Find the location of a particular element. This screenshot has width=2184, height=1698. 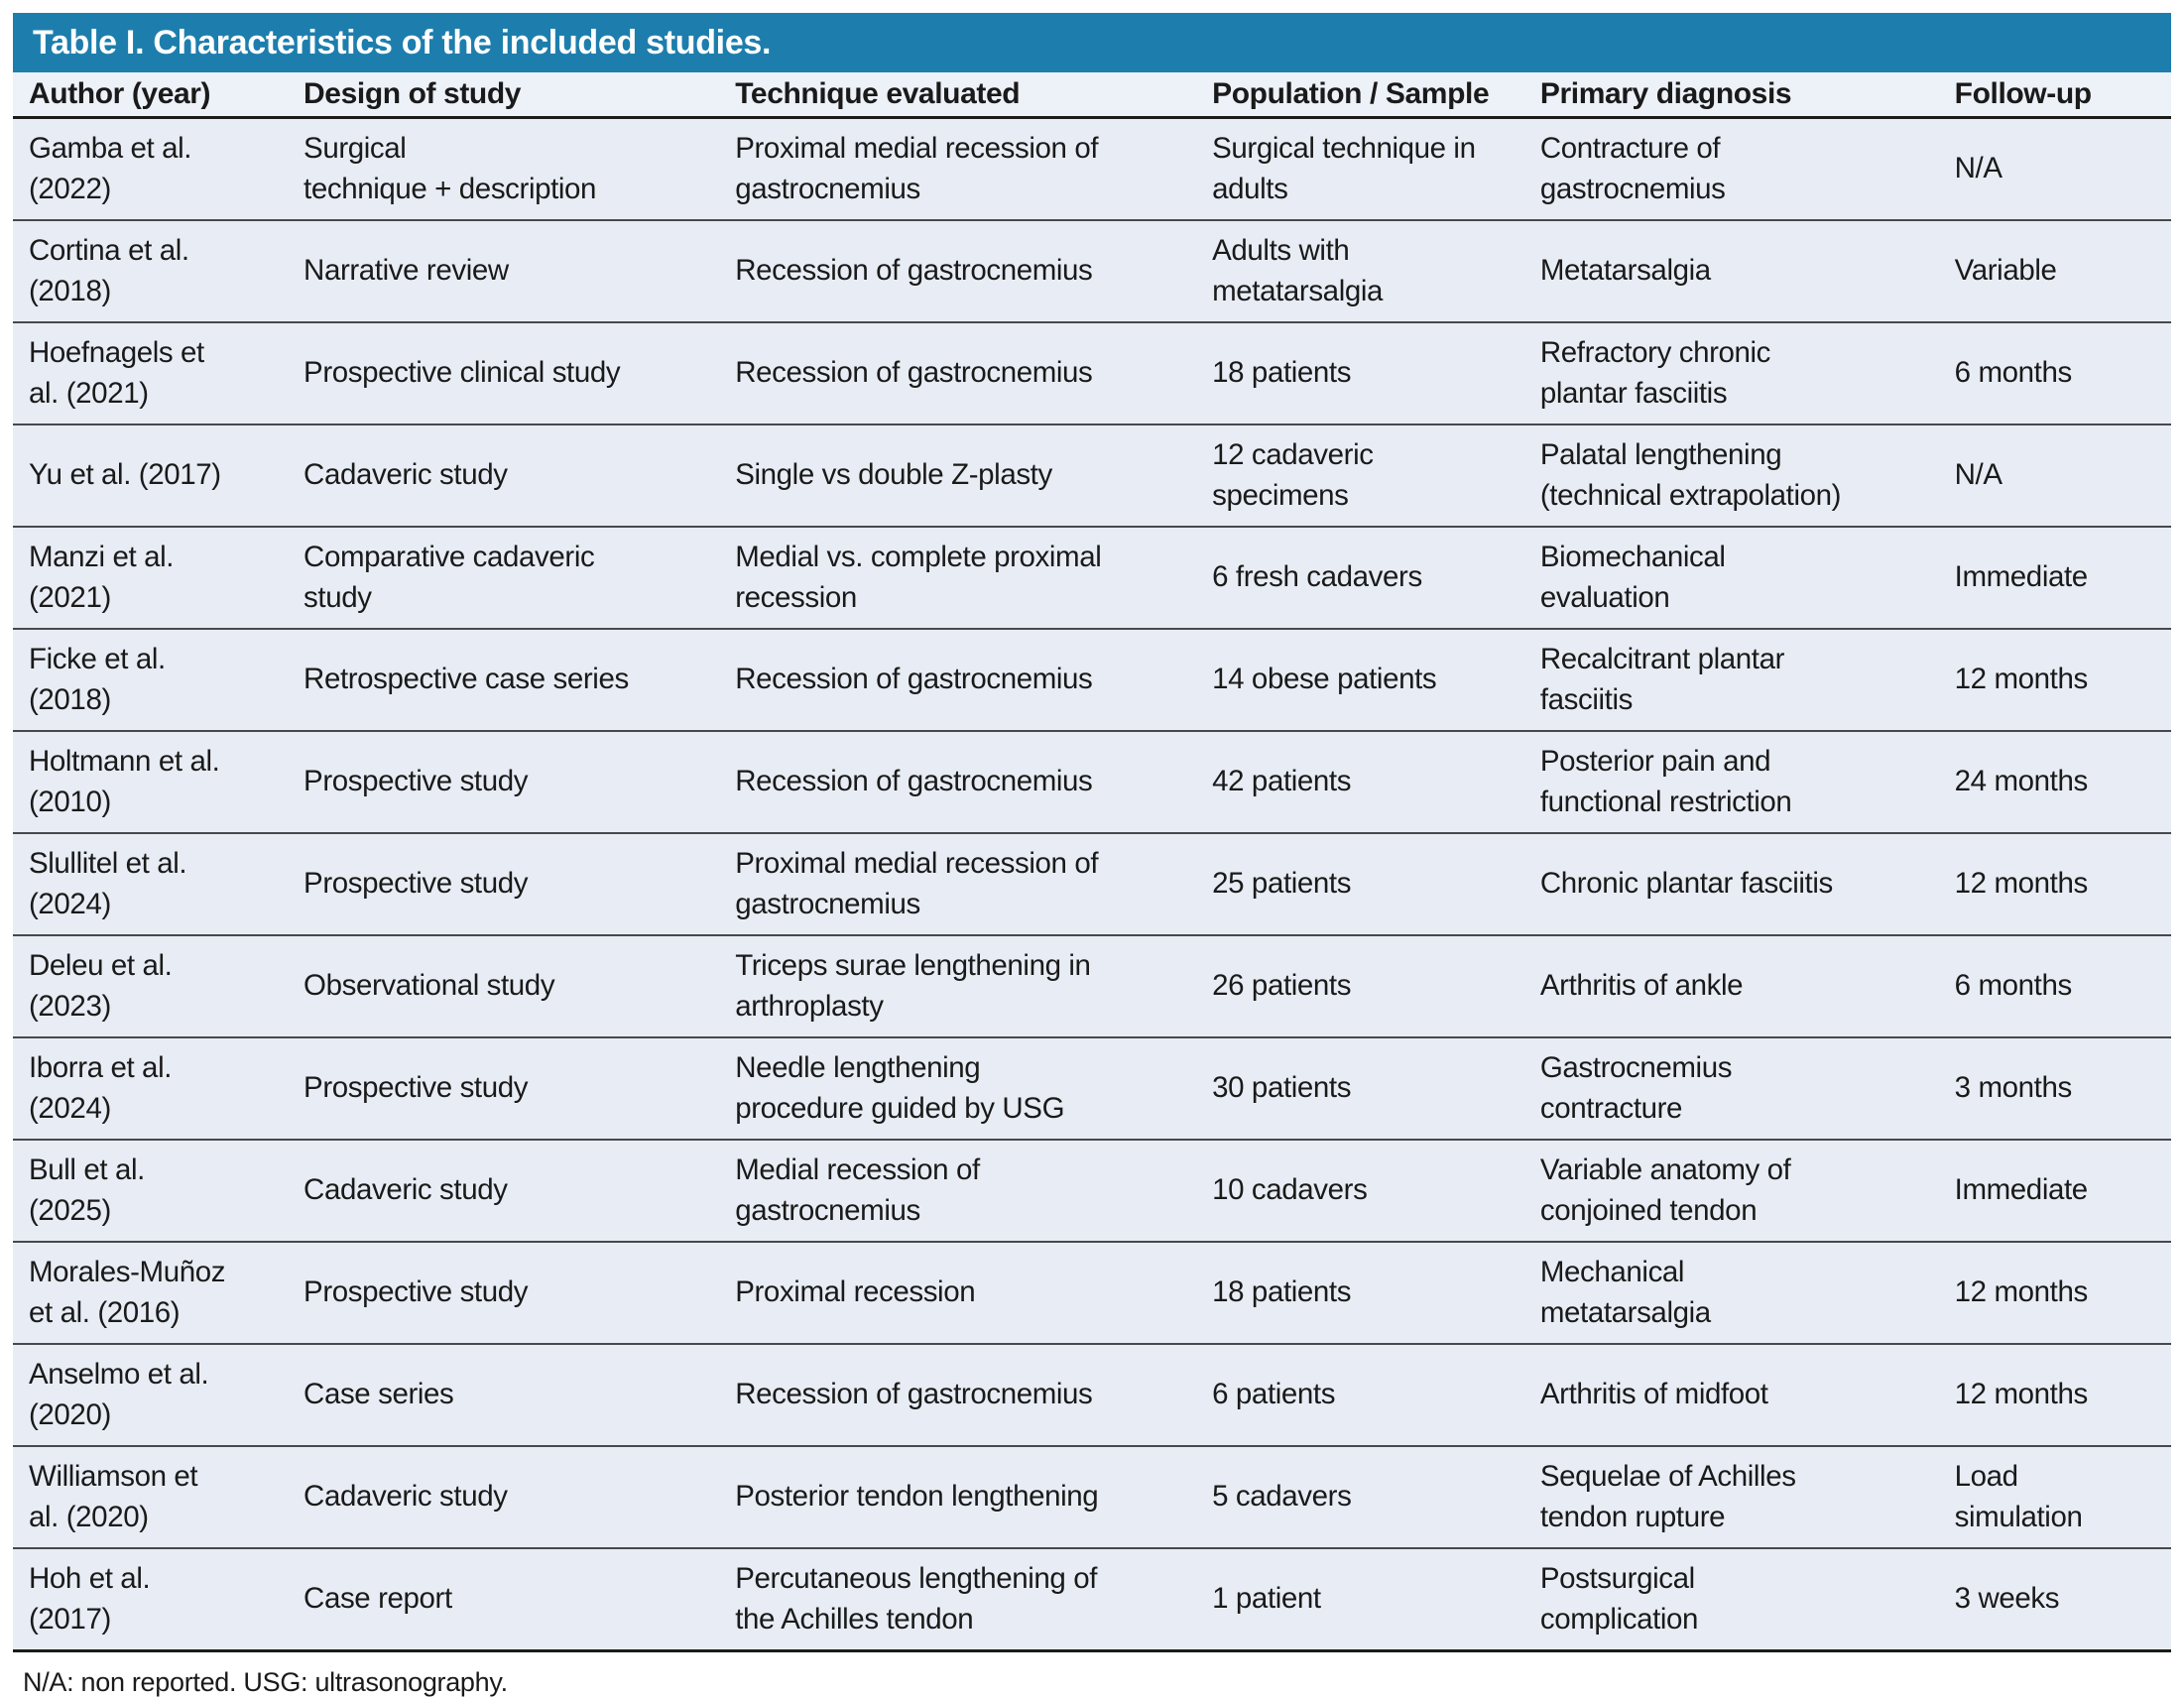

table-cell-followup: 3 weeks is located at coordinates (2058, 1600).